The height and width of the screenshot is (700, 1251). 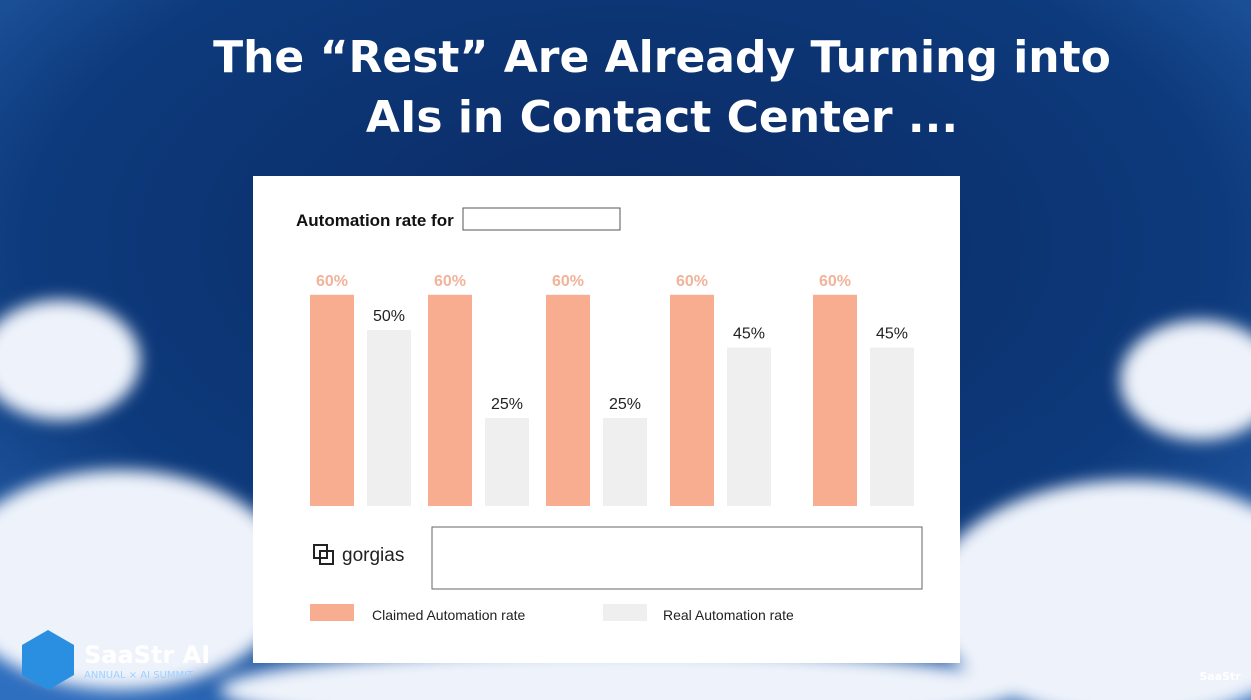 What do you see at coordinates (631, 660) in the screenshot?
I see `brand: SaaStr AI ANNUAL × AI SUMMIT SaaStr` at bounding box center [631, 660].